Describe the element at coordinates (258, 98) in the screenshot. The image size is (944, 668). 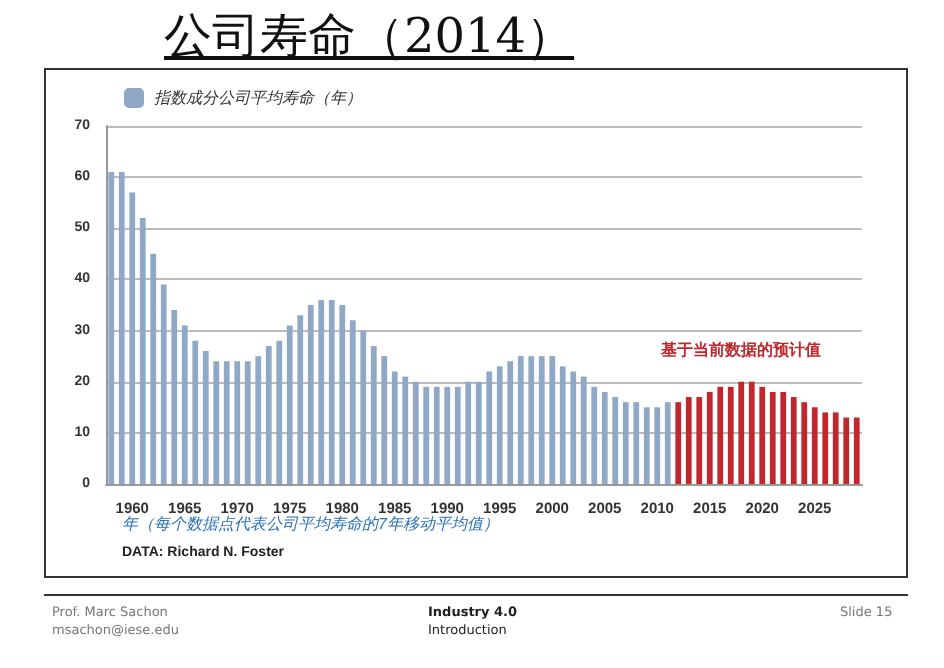
I see `legend-label: 指数成分公司平均寿命（年）` at that location.